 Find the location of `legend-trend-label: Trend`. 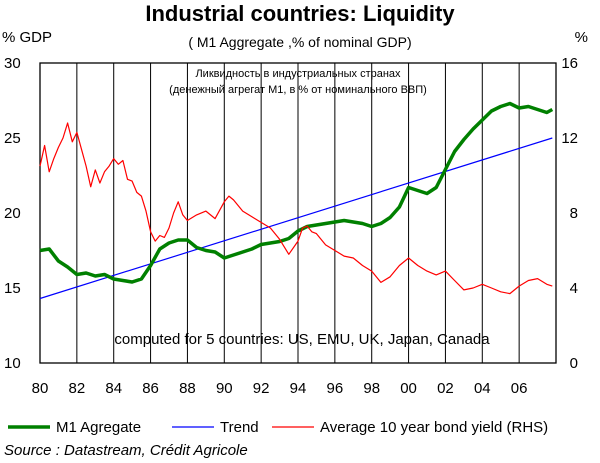

legend-trend-label: Trend is located at coordinates (239, 427).